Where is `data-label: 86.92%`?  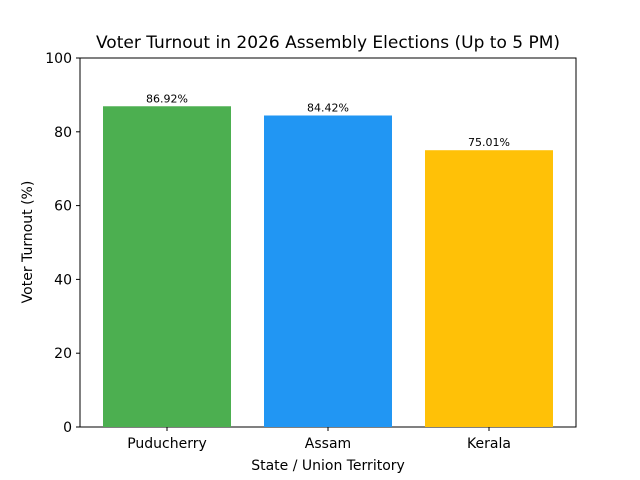 data-label: 86.92% is located at coordinates (167, 98).